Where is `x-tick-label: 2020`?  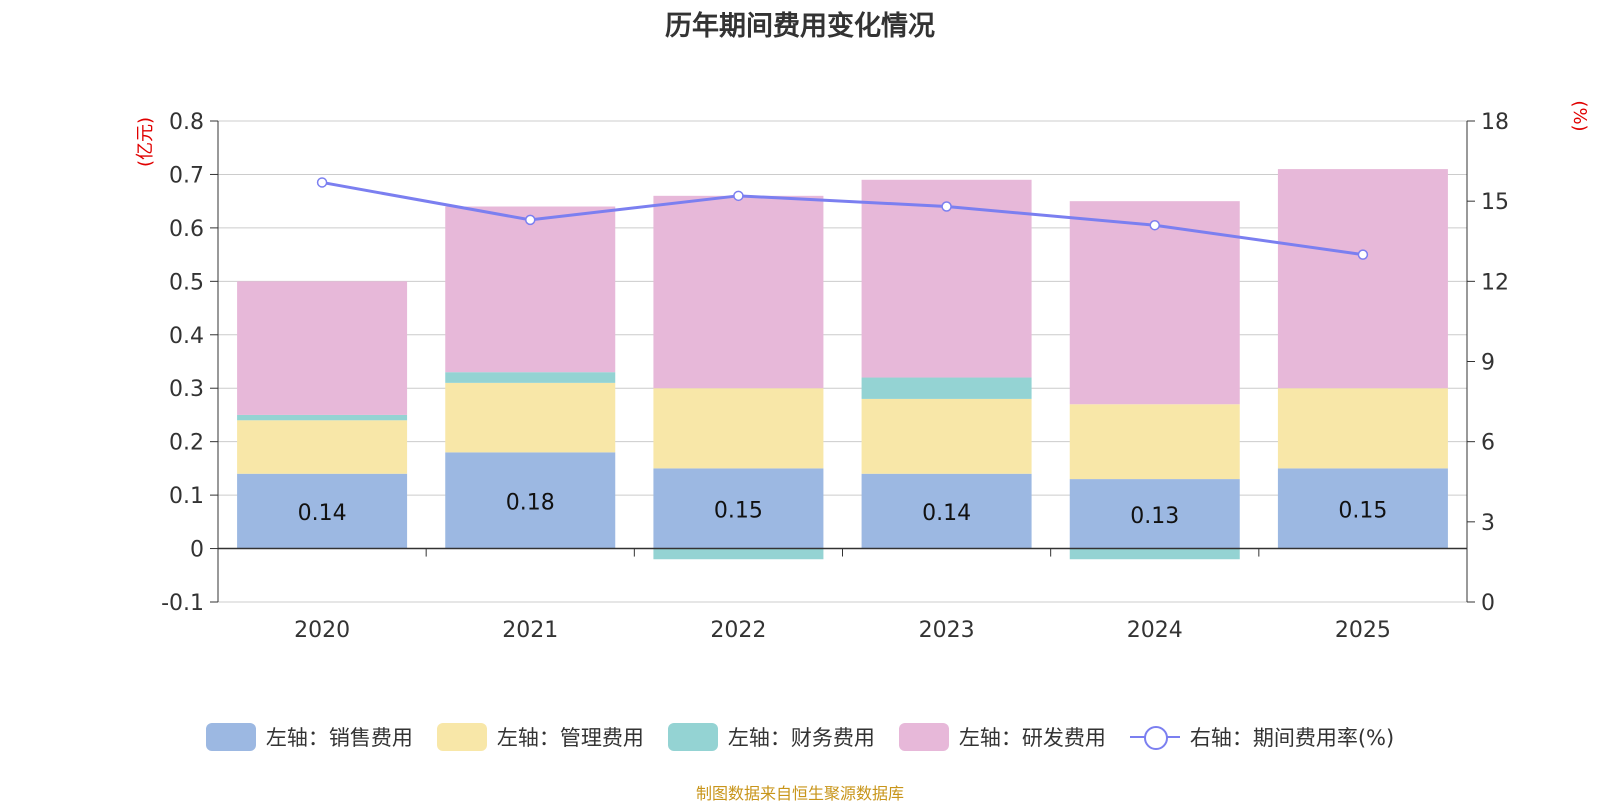 x-tick-label: 2020 is located at coordinates (322, 630).